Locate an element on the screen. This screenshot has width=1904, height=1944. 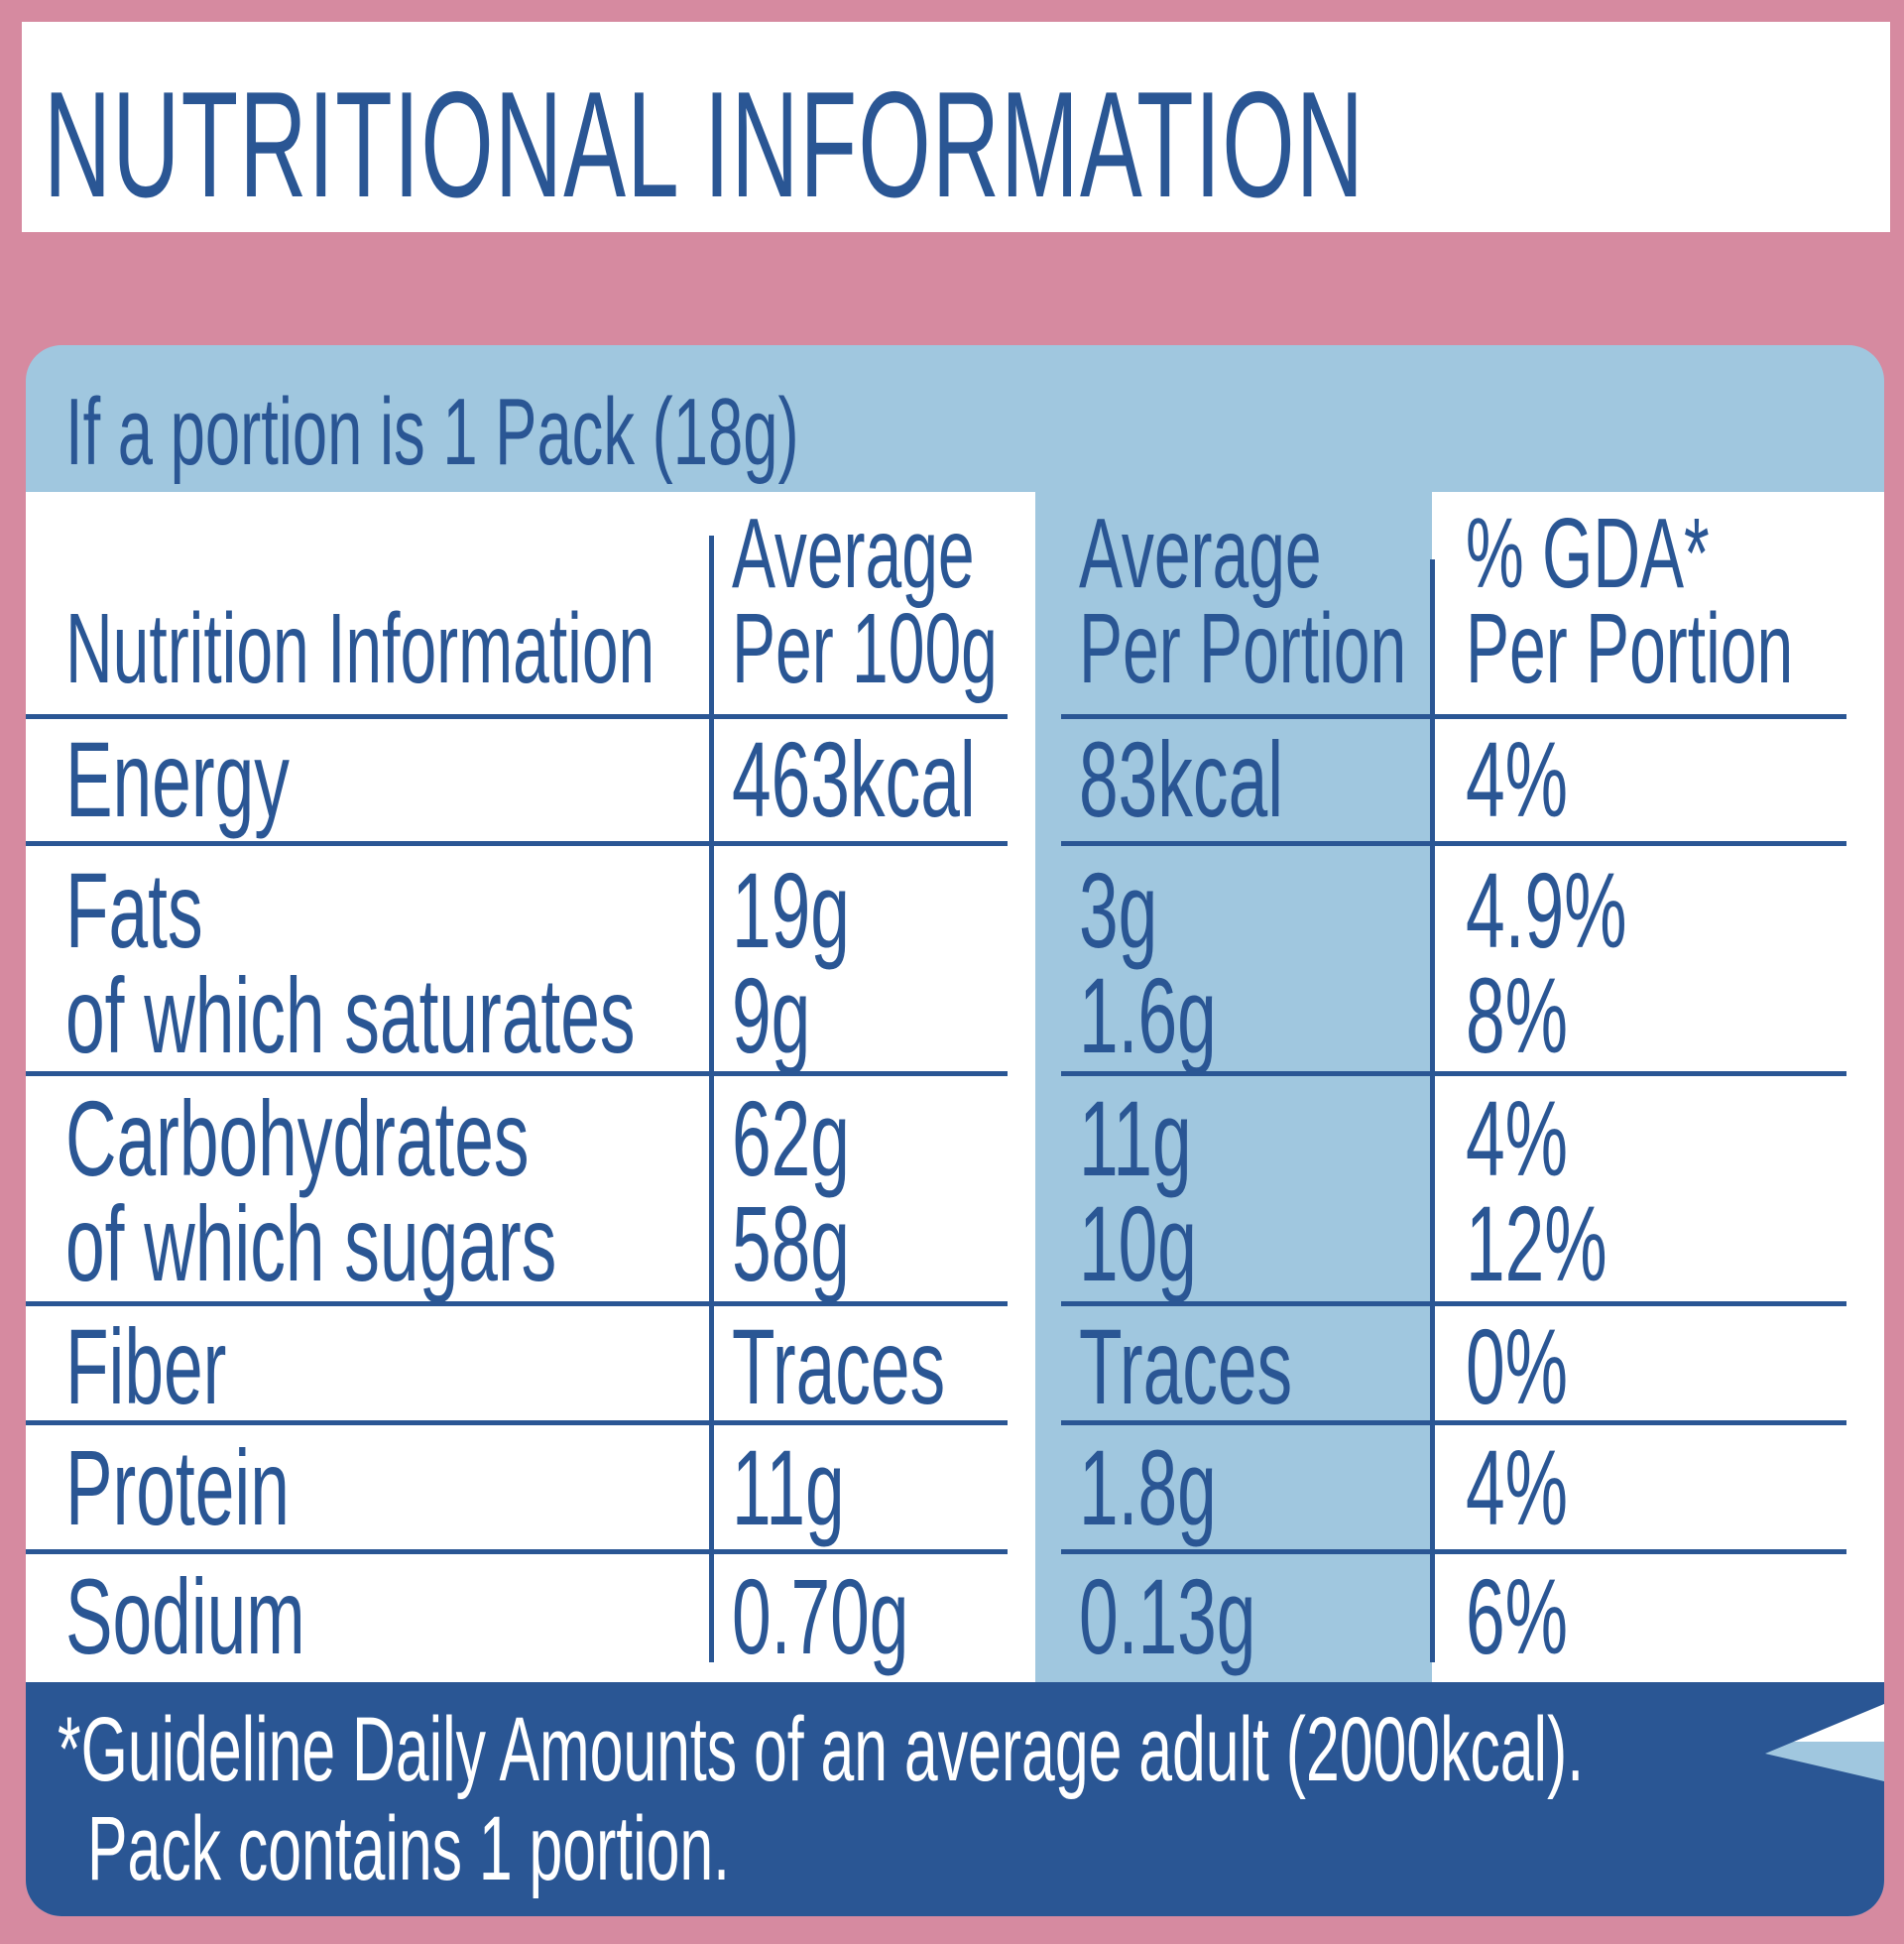
value-portion: 83kcal is located at coordinates (1181, 779).